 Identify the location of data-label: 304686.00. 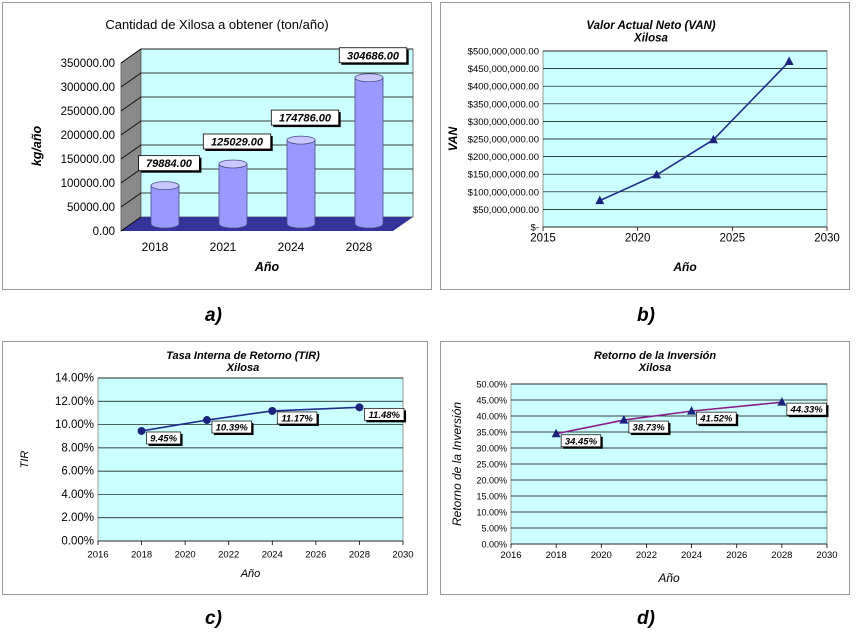
(373, 56).